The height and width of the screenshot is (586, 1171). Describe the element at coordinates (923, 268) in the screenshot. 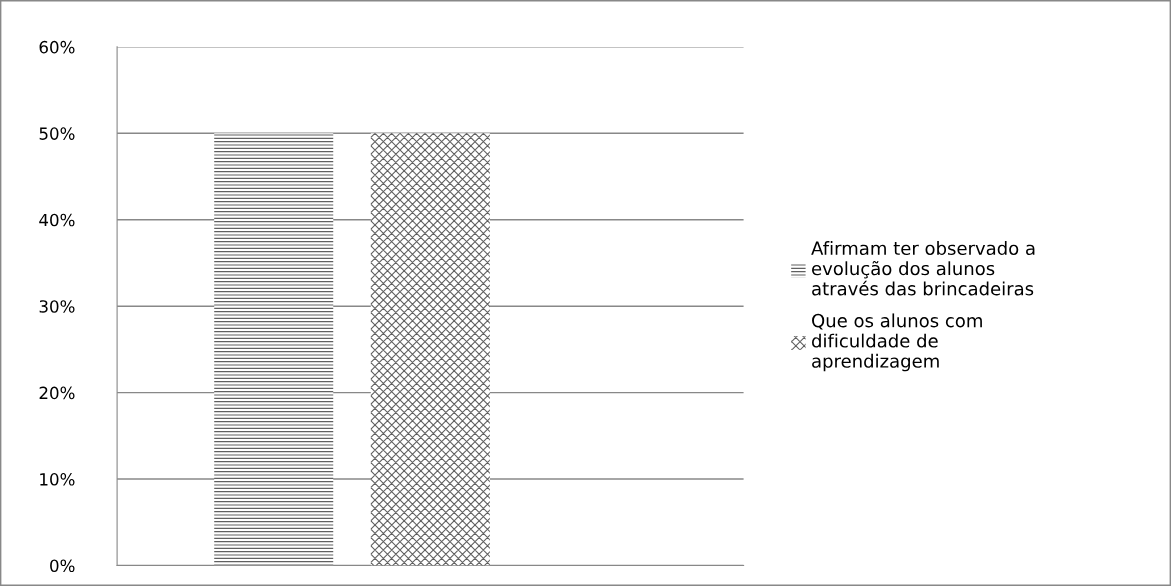

I see `legend-label: Afirmam ter observado a evolução dos alunos através das brincadeiras` at that location.